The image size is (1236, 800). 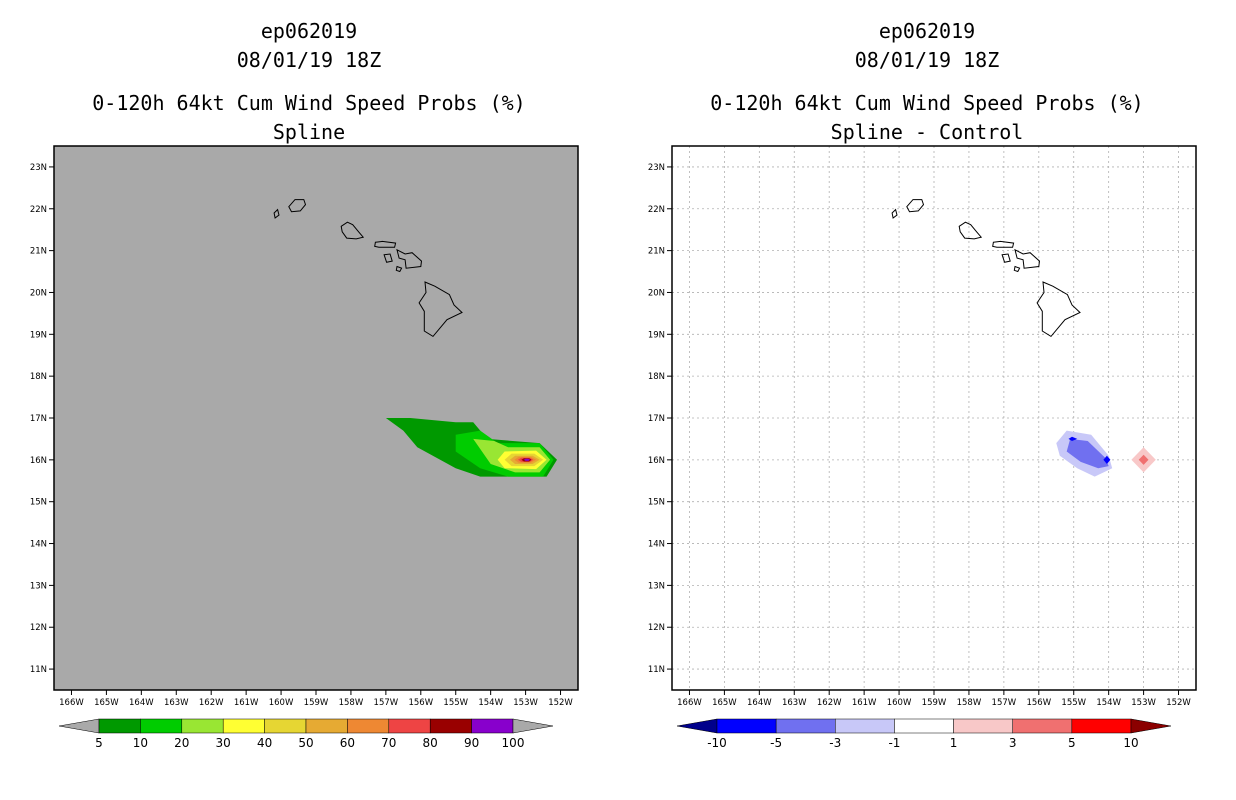 I want to click on right-contours, so click(x=1106, y=453).